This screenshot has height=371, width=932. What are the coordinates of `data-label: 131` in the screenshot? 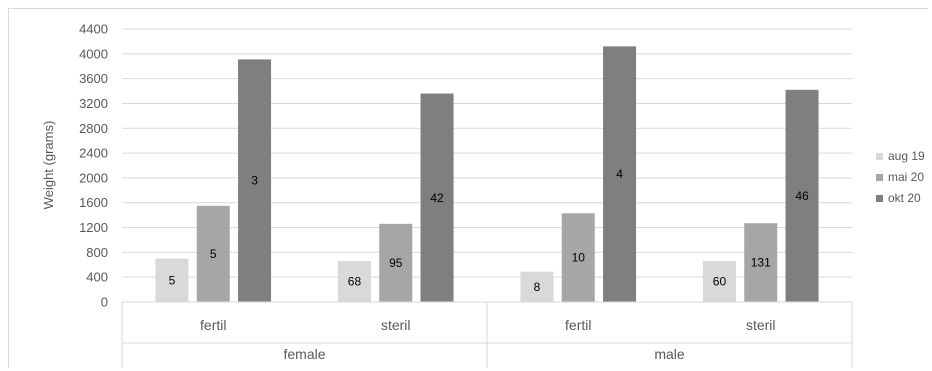 It's located at (761, 263).